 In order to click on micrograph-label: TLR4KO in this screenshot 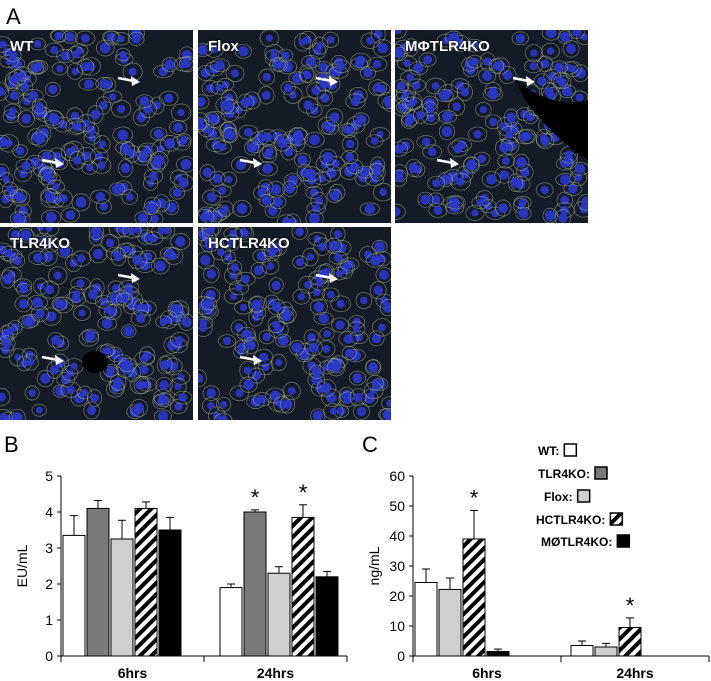, I will do `click(40, 243)`.